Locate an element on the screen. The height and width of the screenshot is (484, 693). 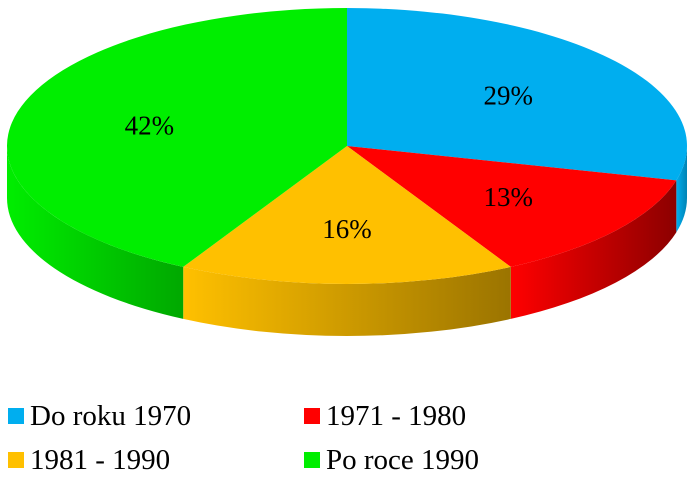
pie-side-po-roce-1990 is located at coordinates (95, 232).